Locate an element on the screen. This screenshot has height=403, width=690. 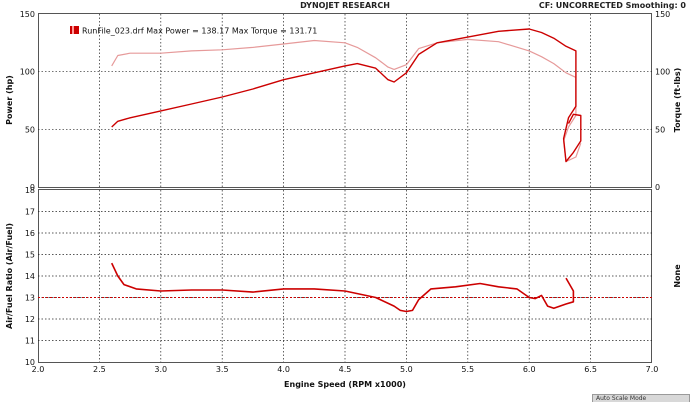
x-tick-label: 6.5 is located at coordinates (590, 369).